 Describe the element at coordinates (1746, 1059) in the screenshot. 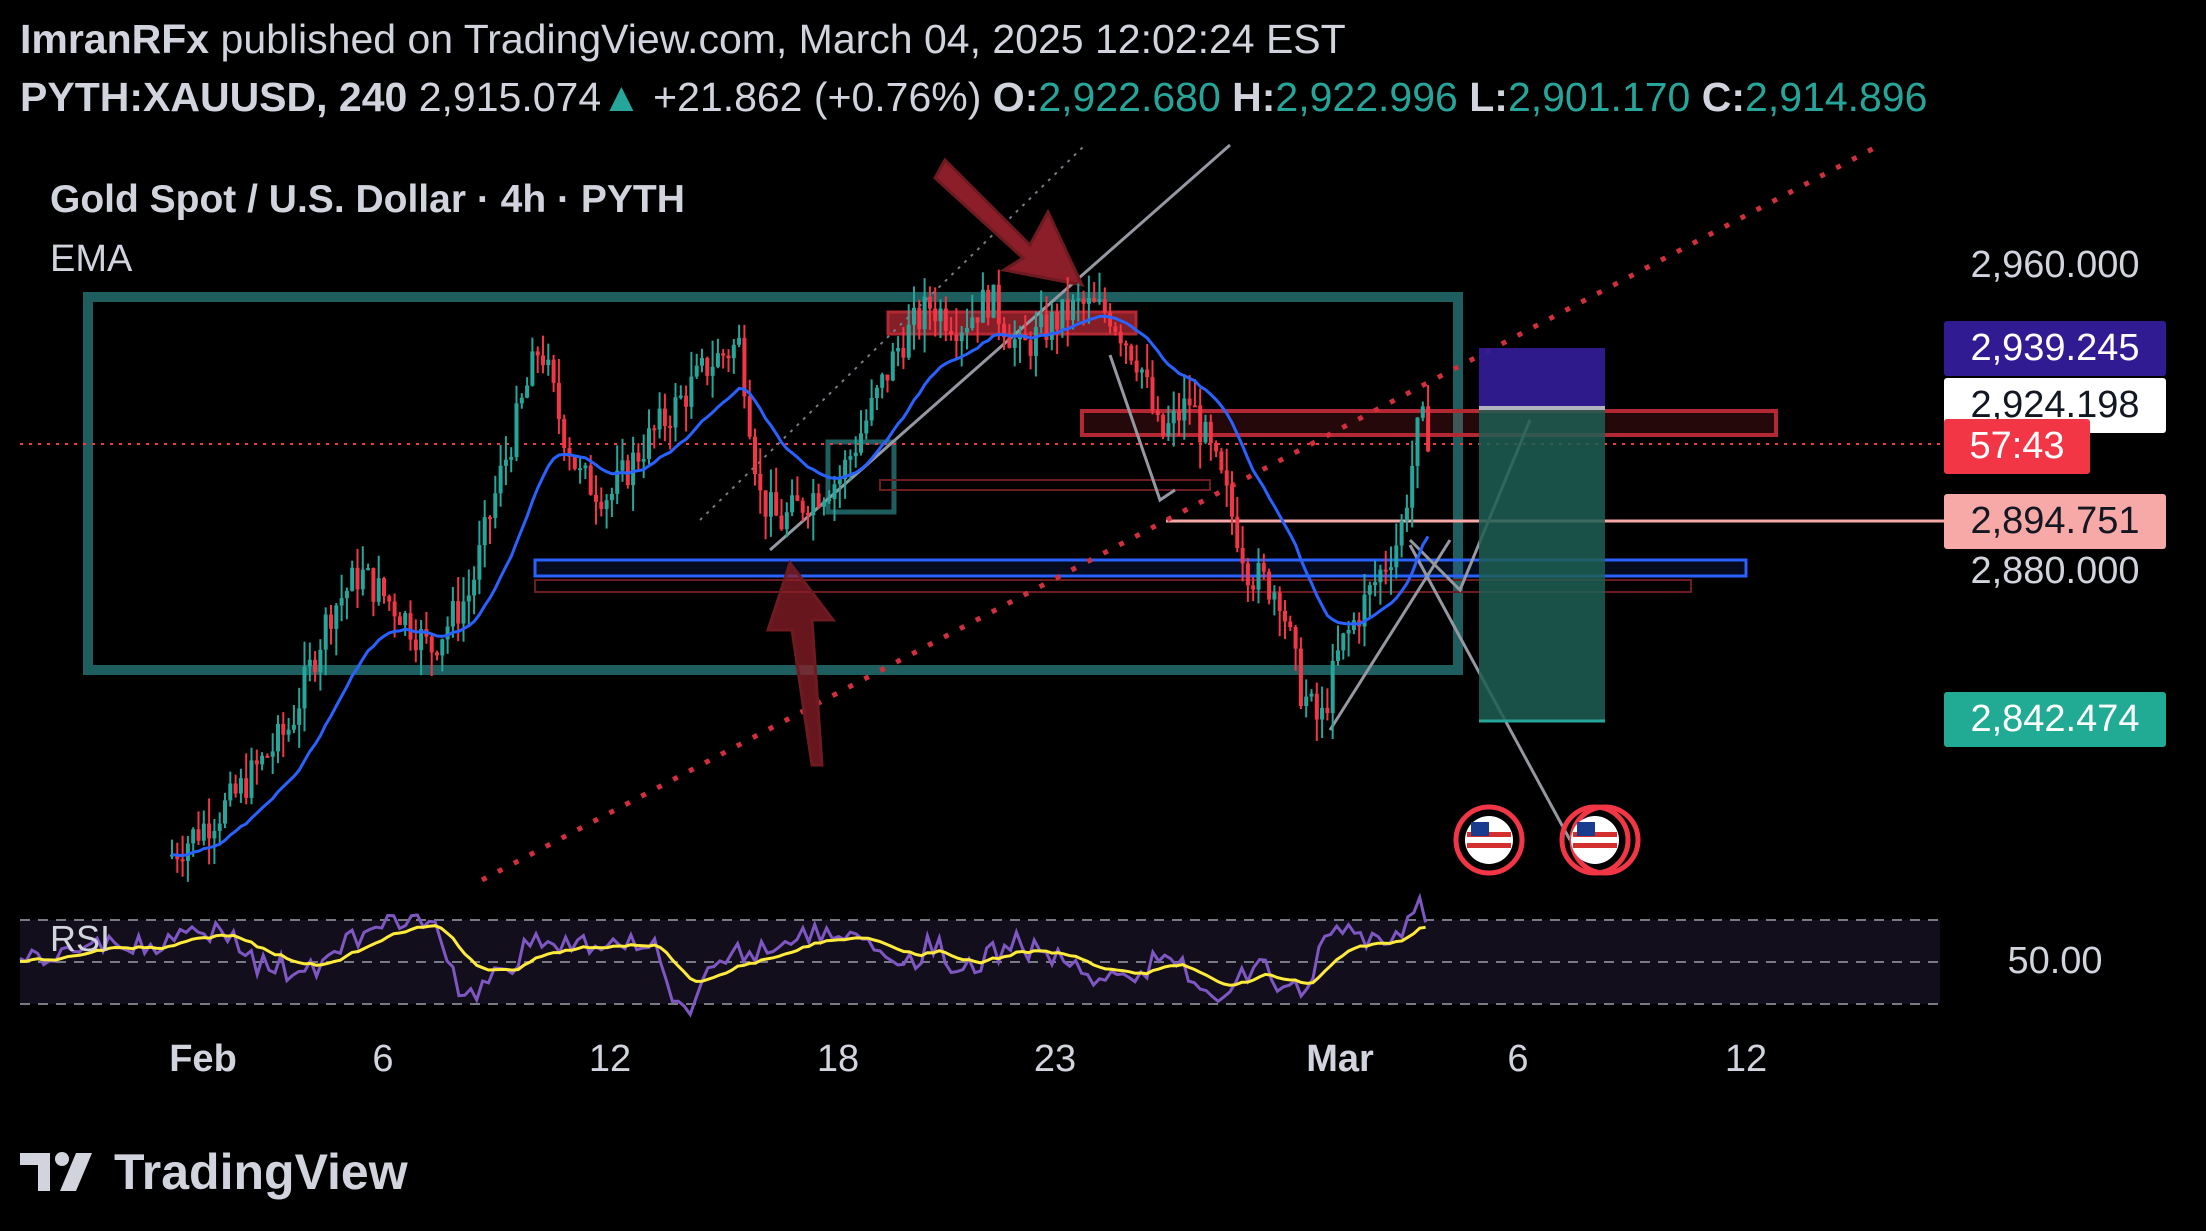

I see `x-tick-12b: 12` at that location.